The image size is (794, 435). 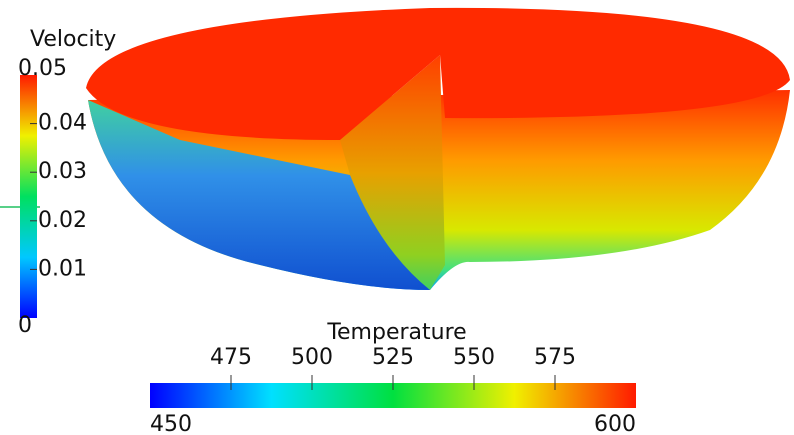 What do you see at coordinates (171, 423) in the screenshot?
I see `temperature-min: 450` at bounding box center [171, 423].